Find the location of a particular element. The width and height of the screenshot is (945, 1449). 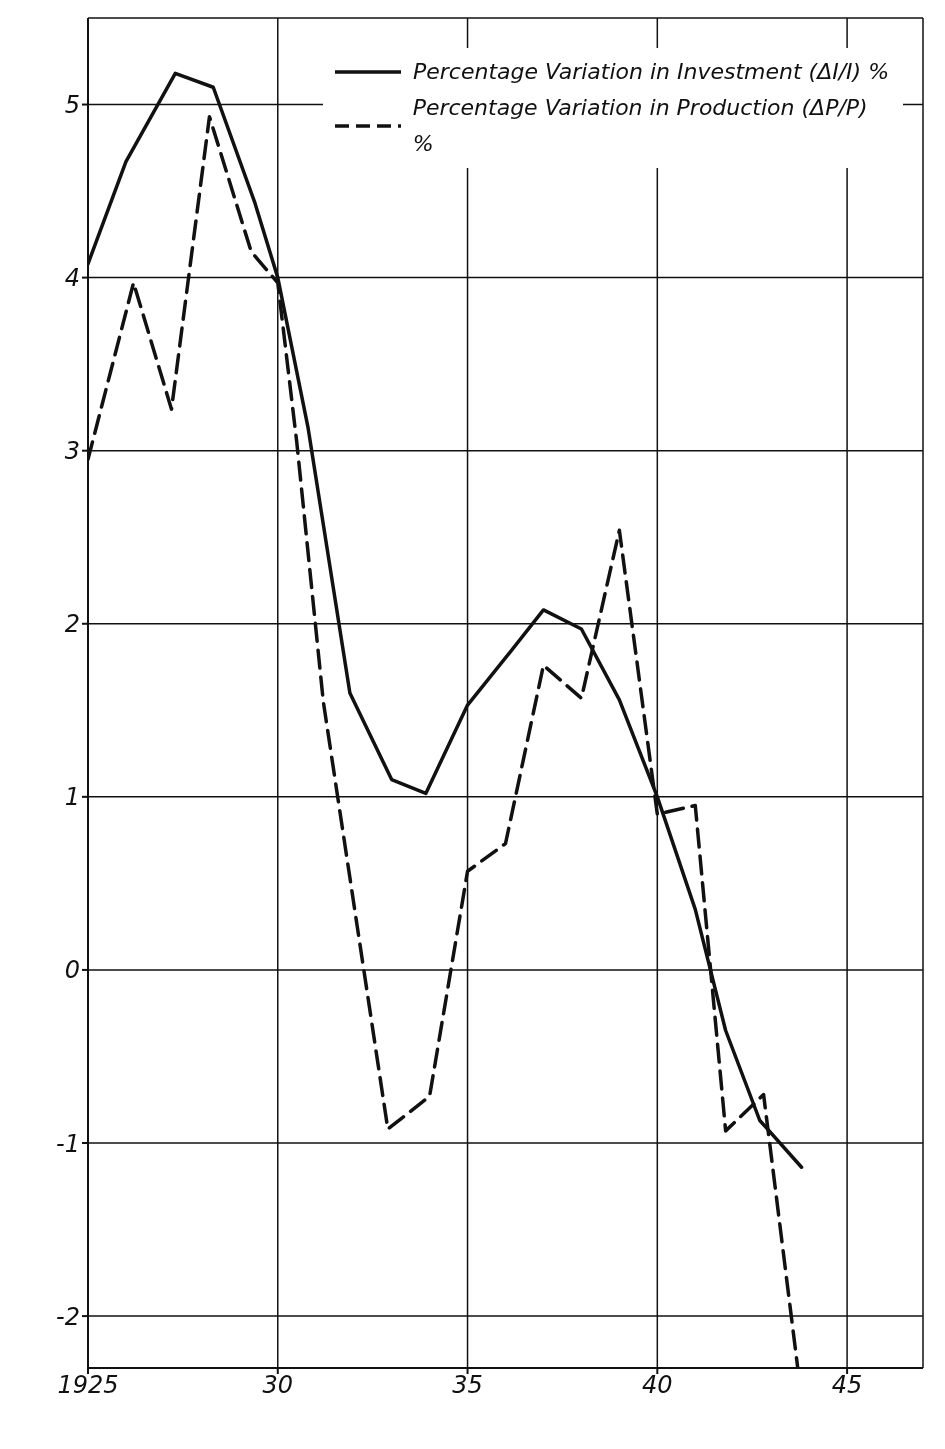

x-tick-label: 30 is located at coordinates (278, 1385).